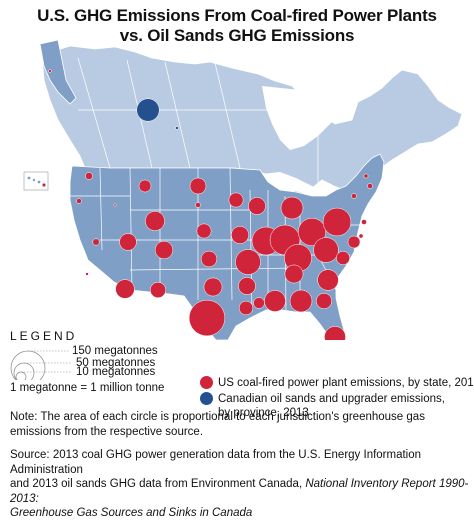 The image size is (474, 528). I want to click on coal-circle-mn, so click(236, 200).